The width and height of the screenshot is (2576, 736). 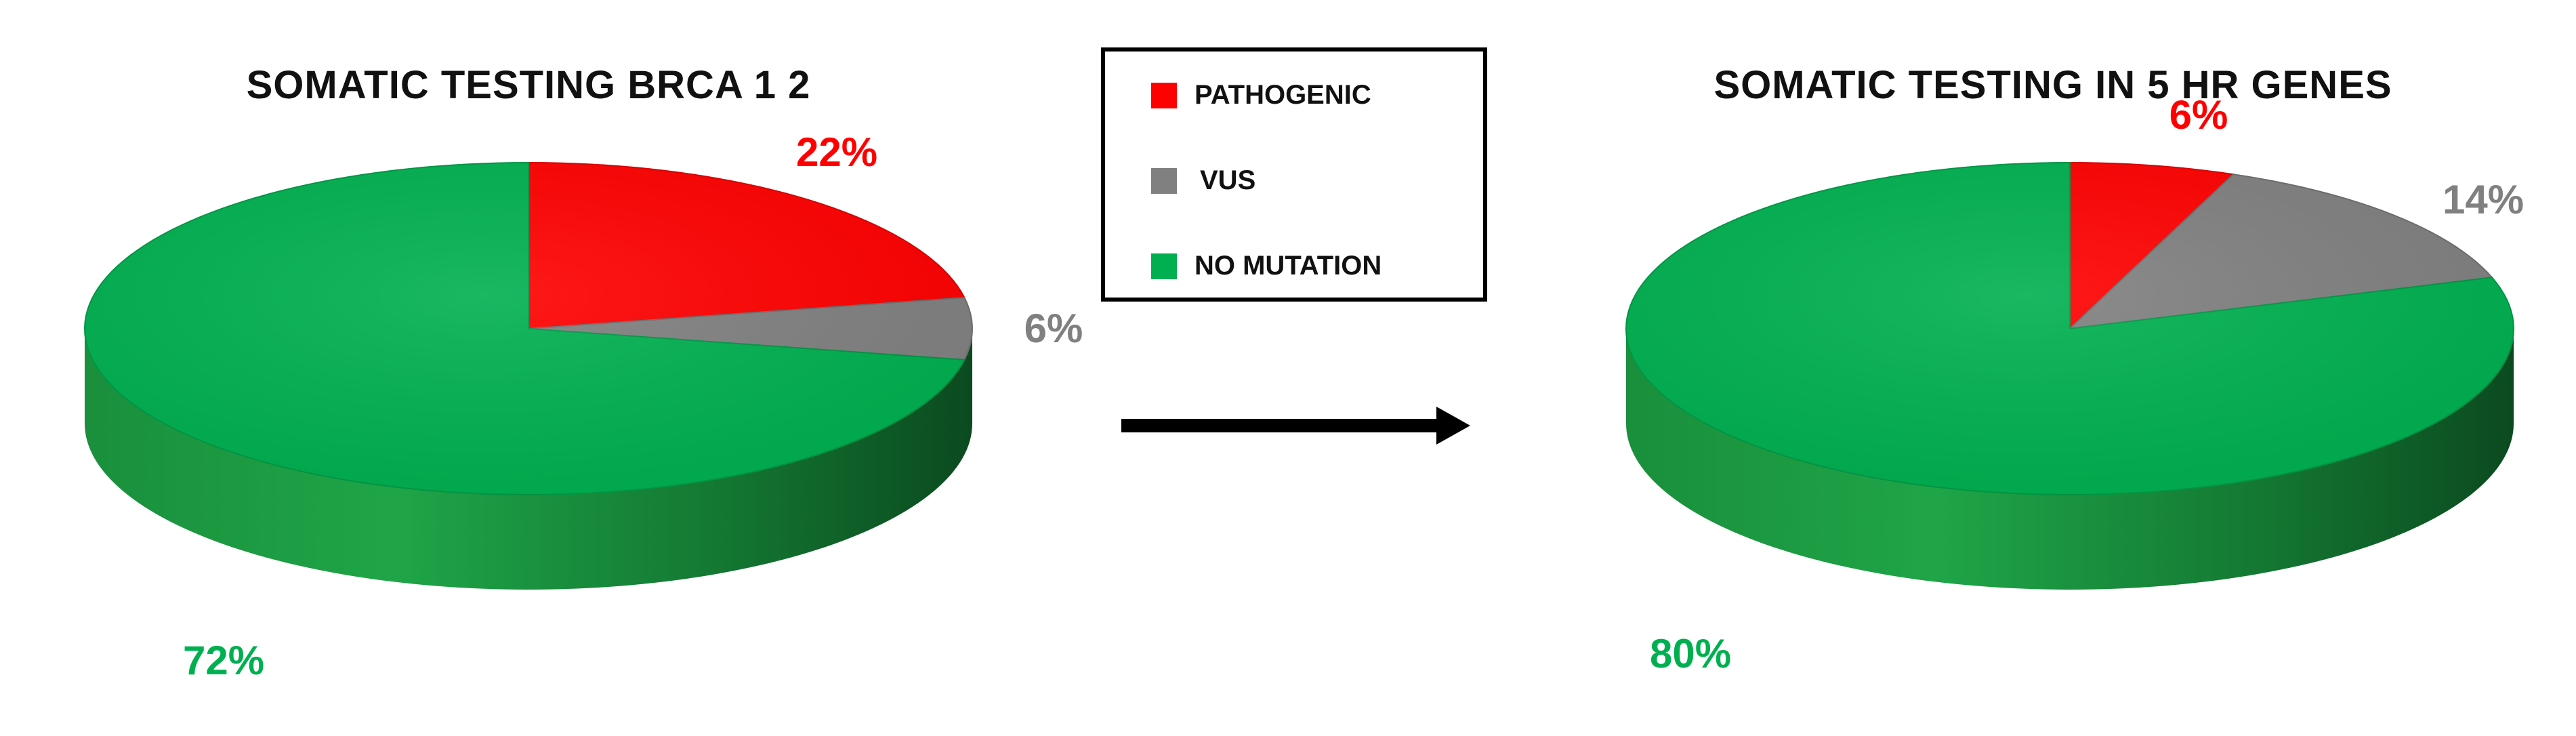 What do you see at coordinates (1288, 266) in the screenshot?
I see `legend-label-no-mutation: NO MUTATION` at bounding box center [1288, 266].